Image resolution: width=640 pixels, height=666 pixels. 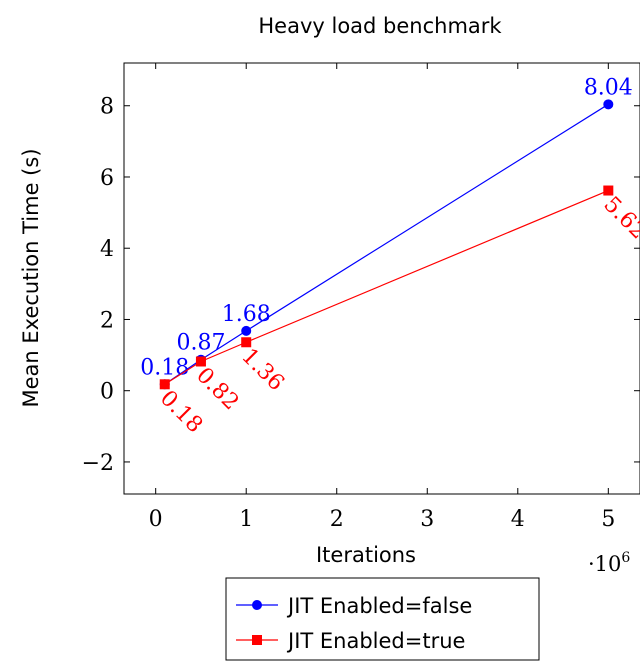 I want to click on legend-label: JIT Enabled=true, so click(x=375, y=641).